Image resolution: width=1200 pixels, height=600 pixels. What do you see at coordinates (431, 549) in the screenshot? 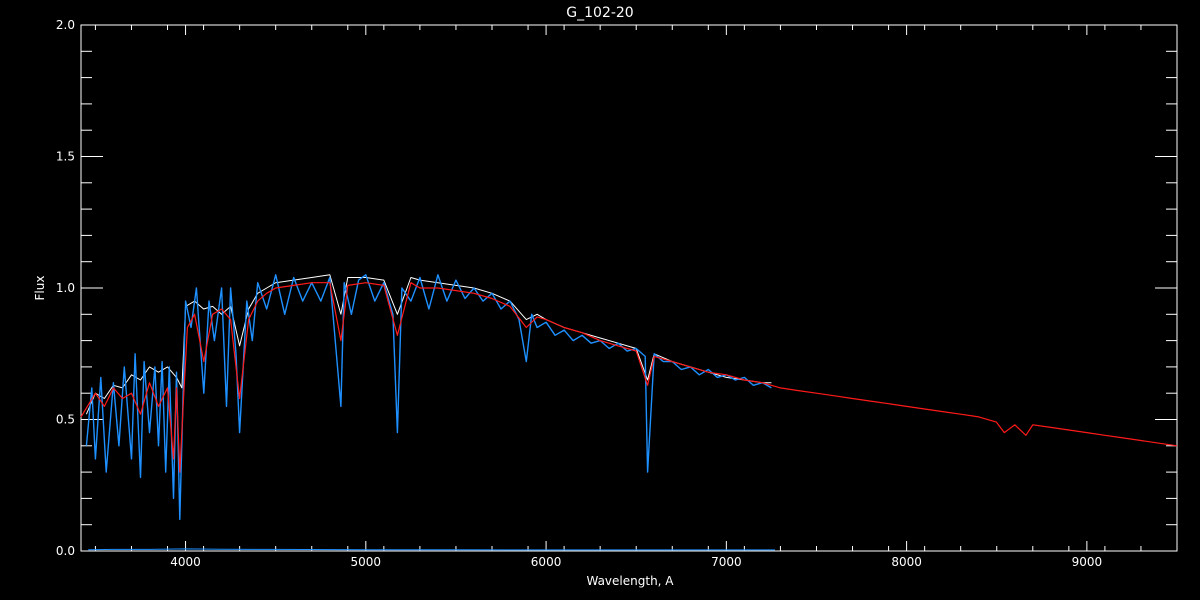
I see `series-line-error` at bounding box center [431, 549].